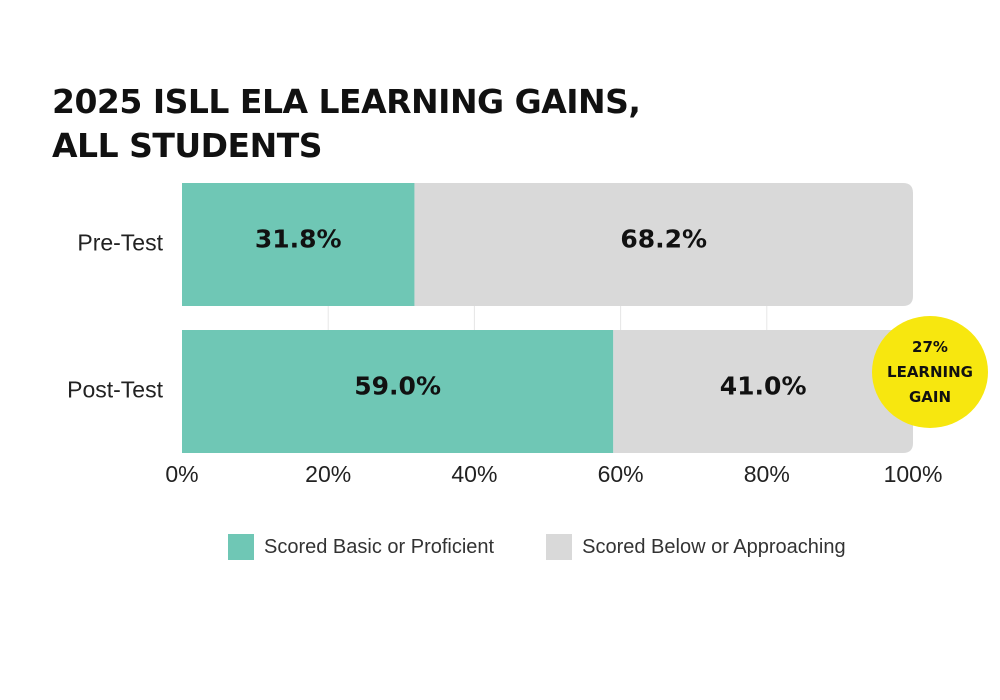 The width and height of the screenshot is (1000, 700). Describe the element at coordinates (181, 474) in the screenshot. I see `x-tick-label: 0%` at that location.